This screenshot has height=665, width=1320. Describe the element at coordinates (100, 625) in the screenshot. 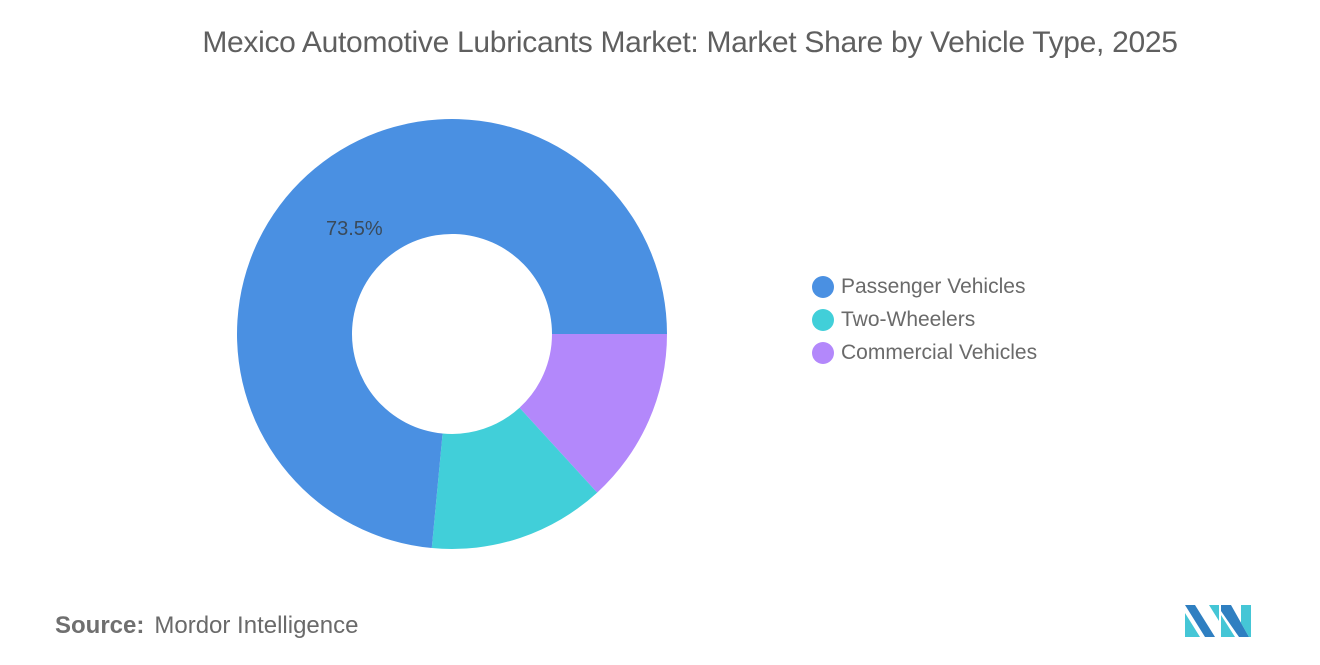

I see `source-key: Source:` at that location.